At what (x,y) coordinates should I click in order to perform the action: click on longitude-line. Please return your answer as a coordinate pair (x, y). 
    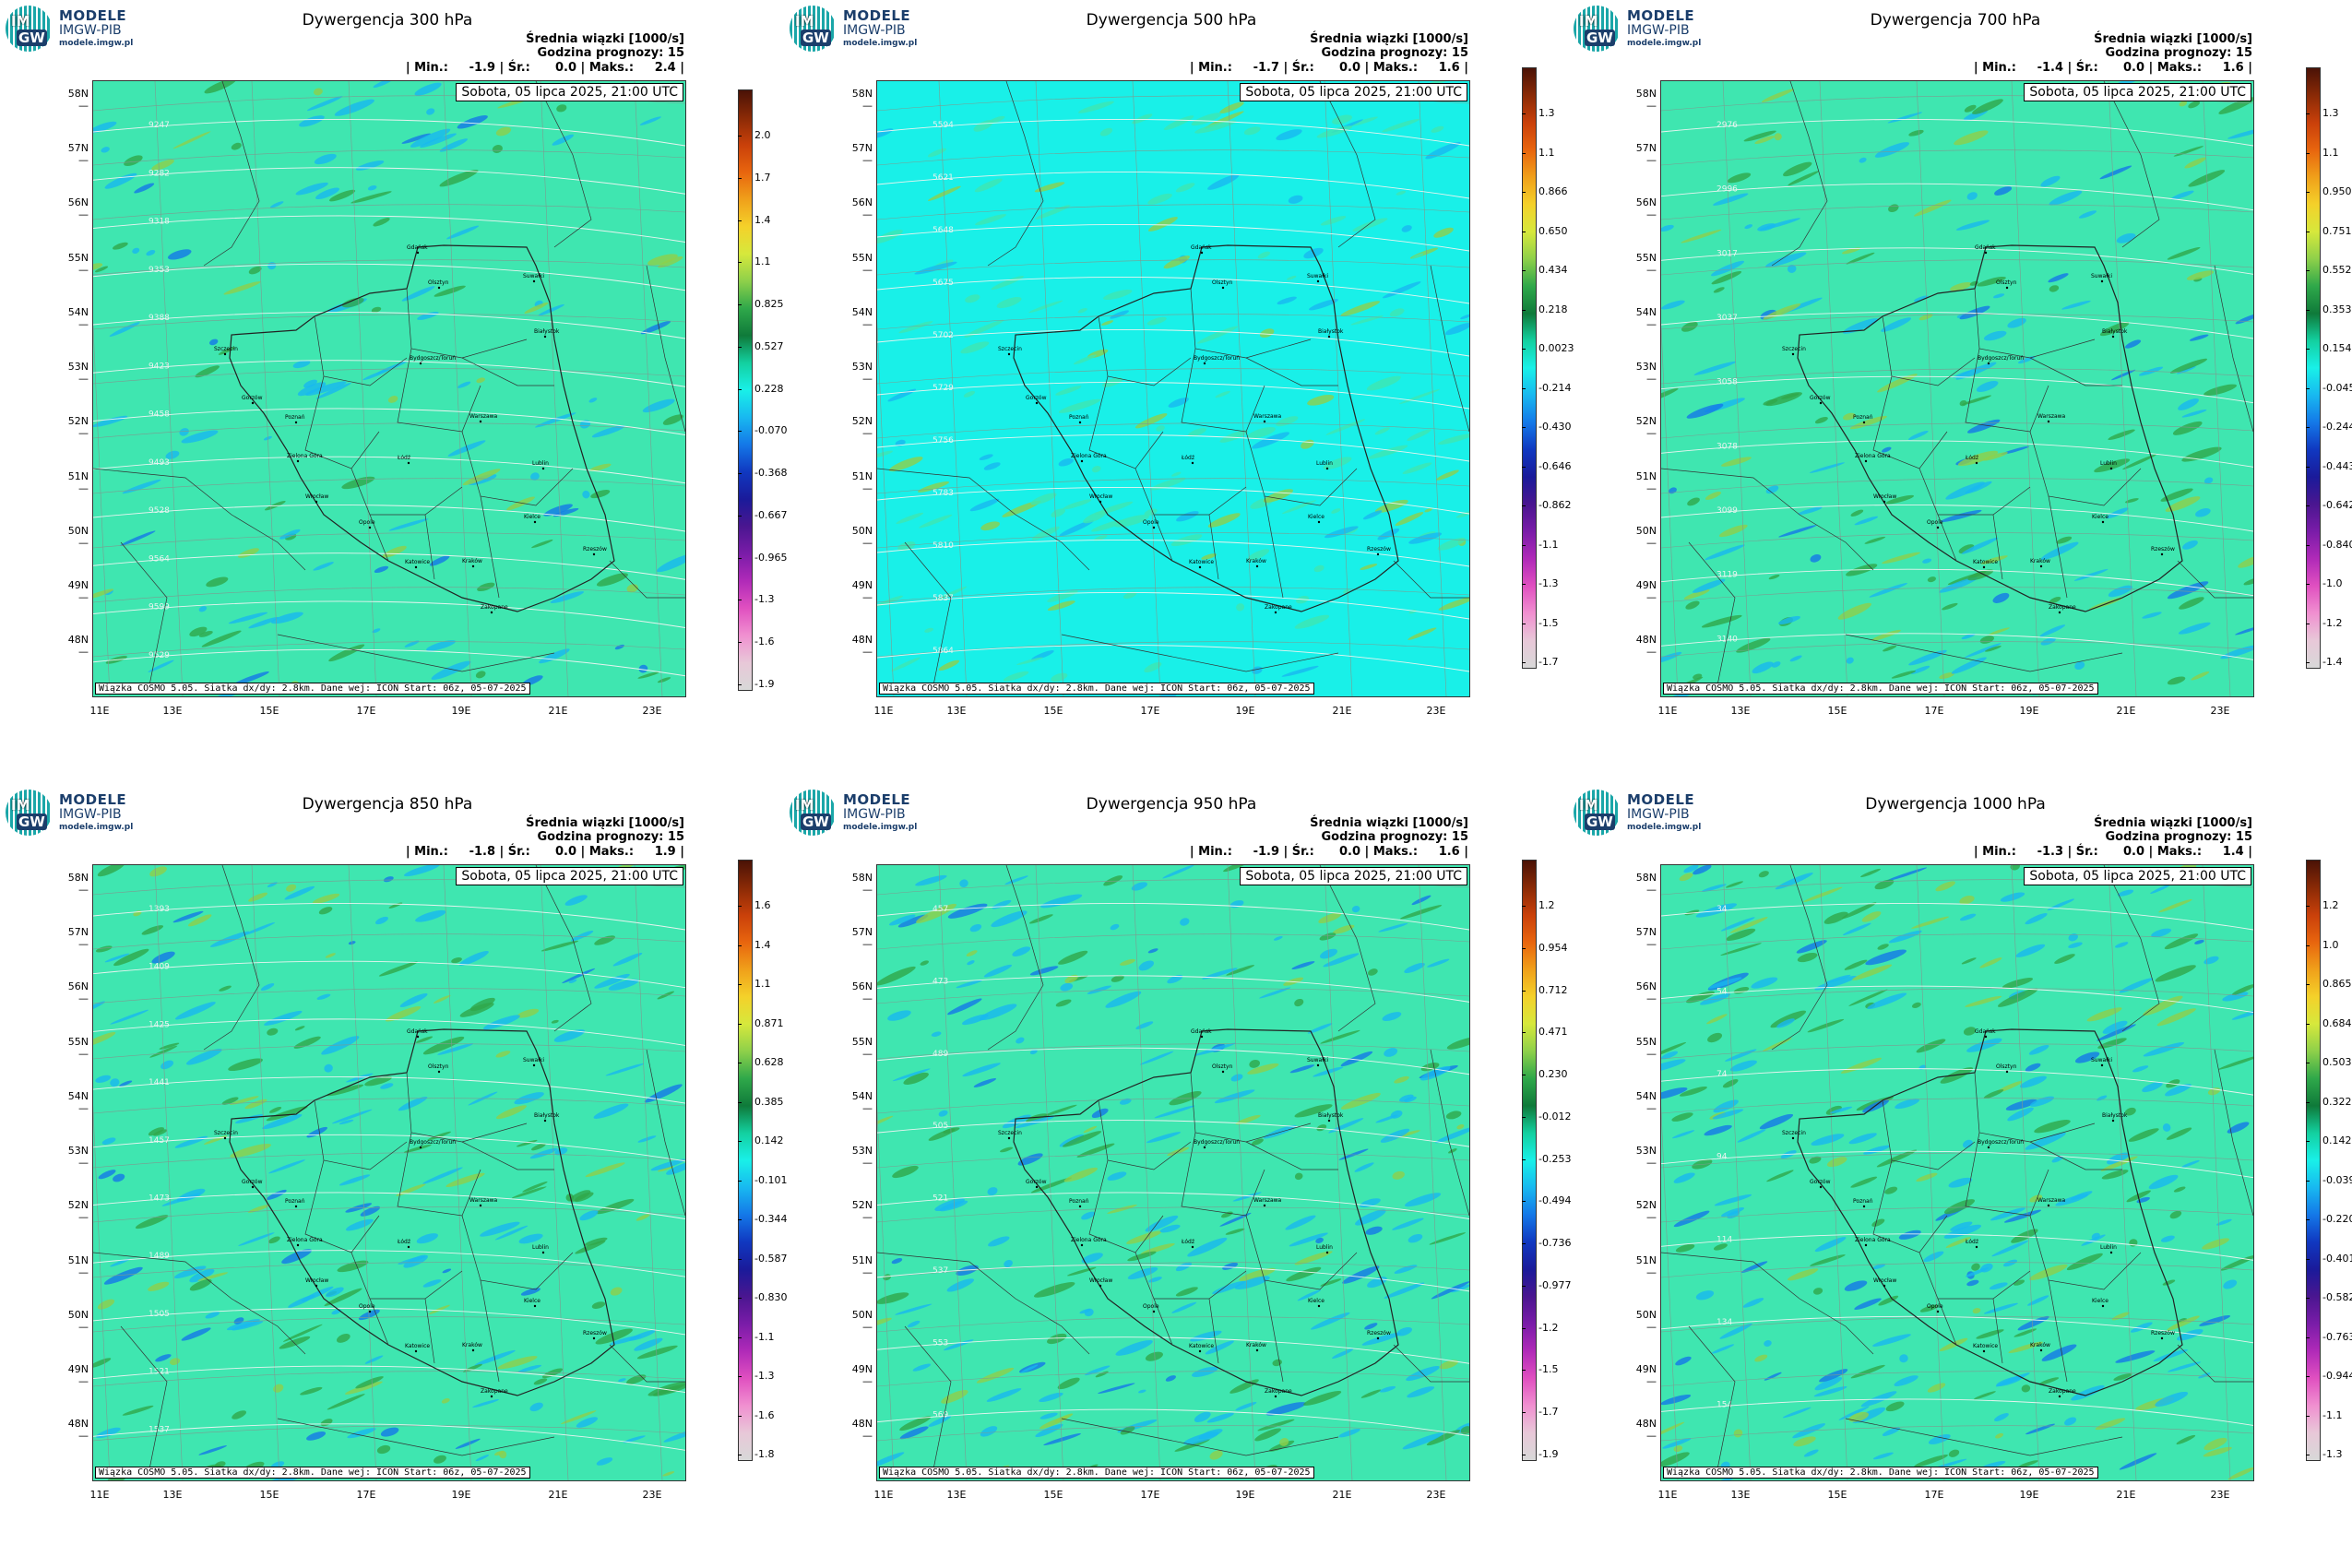
    Looking at the image, I should click on (1049, 1172).